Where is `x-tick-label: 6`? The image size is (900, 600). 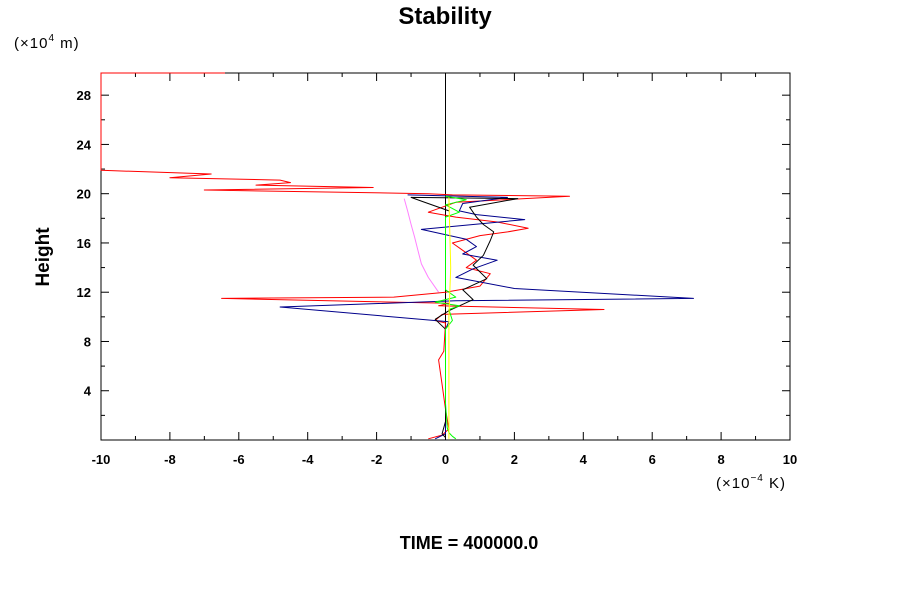
x-tick-label: 6 is located at coordinates (652, 459).